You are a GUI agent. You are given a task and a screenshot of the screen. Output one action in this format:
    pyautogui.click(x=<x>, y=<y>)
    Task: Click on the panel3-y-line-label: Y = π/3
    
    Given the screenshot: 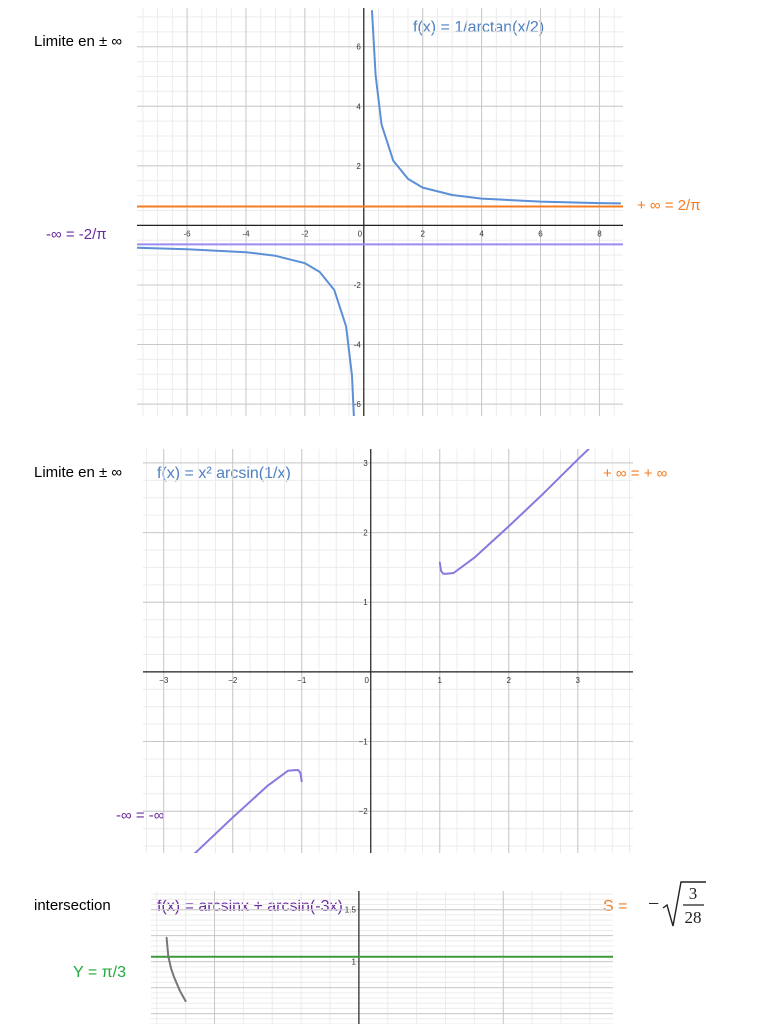 What is the action you would take?
    pyautogui.click(x=99, y=972)
    